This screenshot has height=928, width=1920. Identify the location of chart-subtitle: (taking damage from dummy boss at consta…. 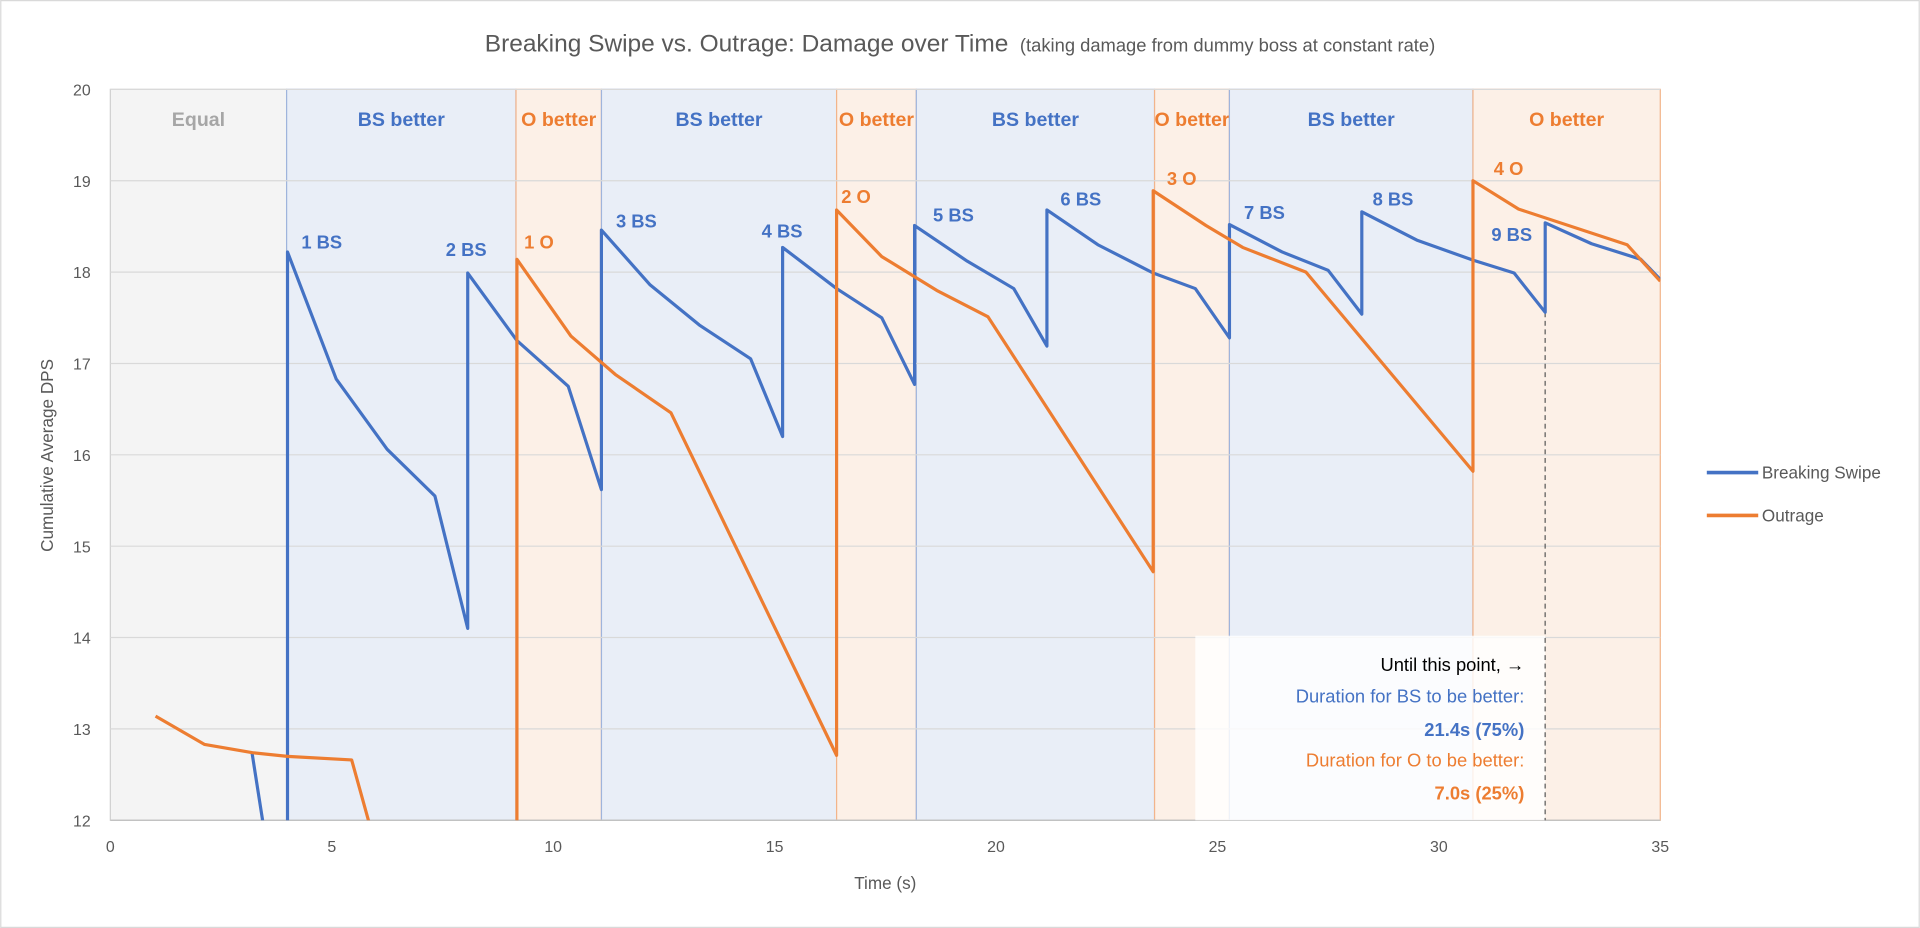
(1227, 44).